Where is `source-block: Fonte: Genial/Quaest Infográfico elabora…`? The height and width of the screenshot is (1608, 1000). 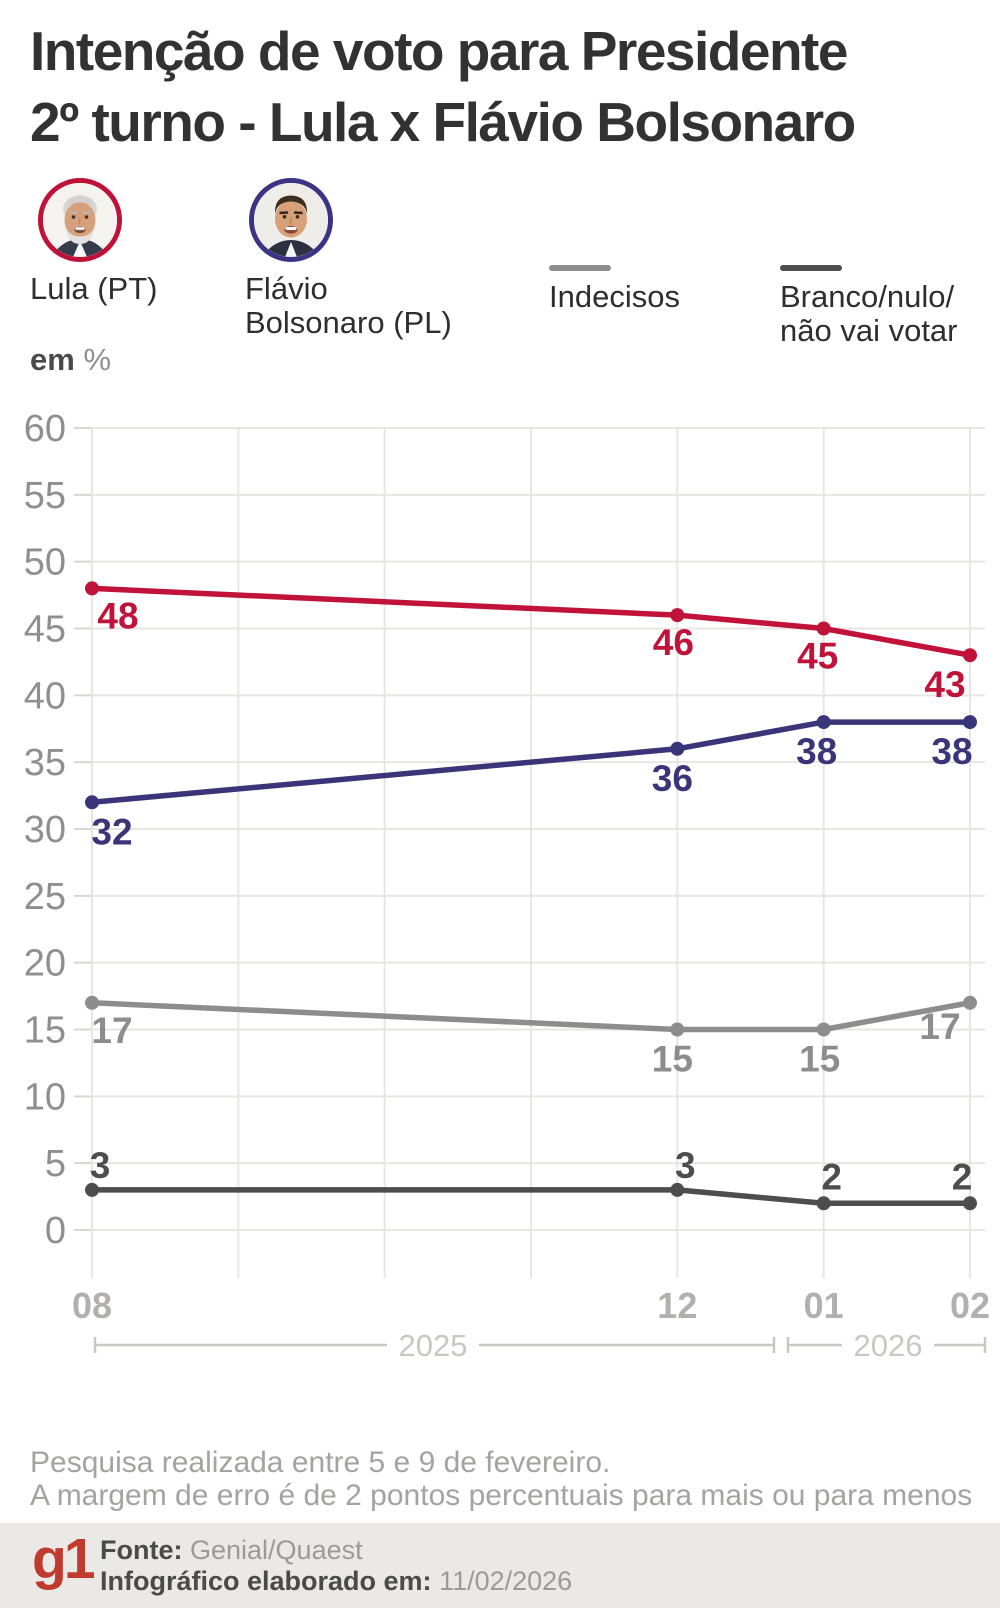 source-block: Fonte: Genial/Quaest Infográfico elabora… is located at coordinates (336, 1566).